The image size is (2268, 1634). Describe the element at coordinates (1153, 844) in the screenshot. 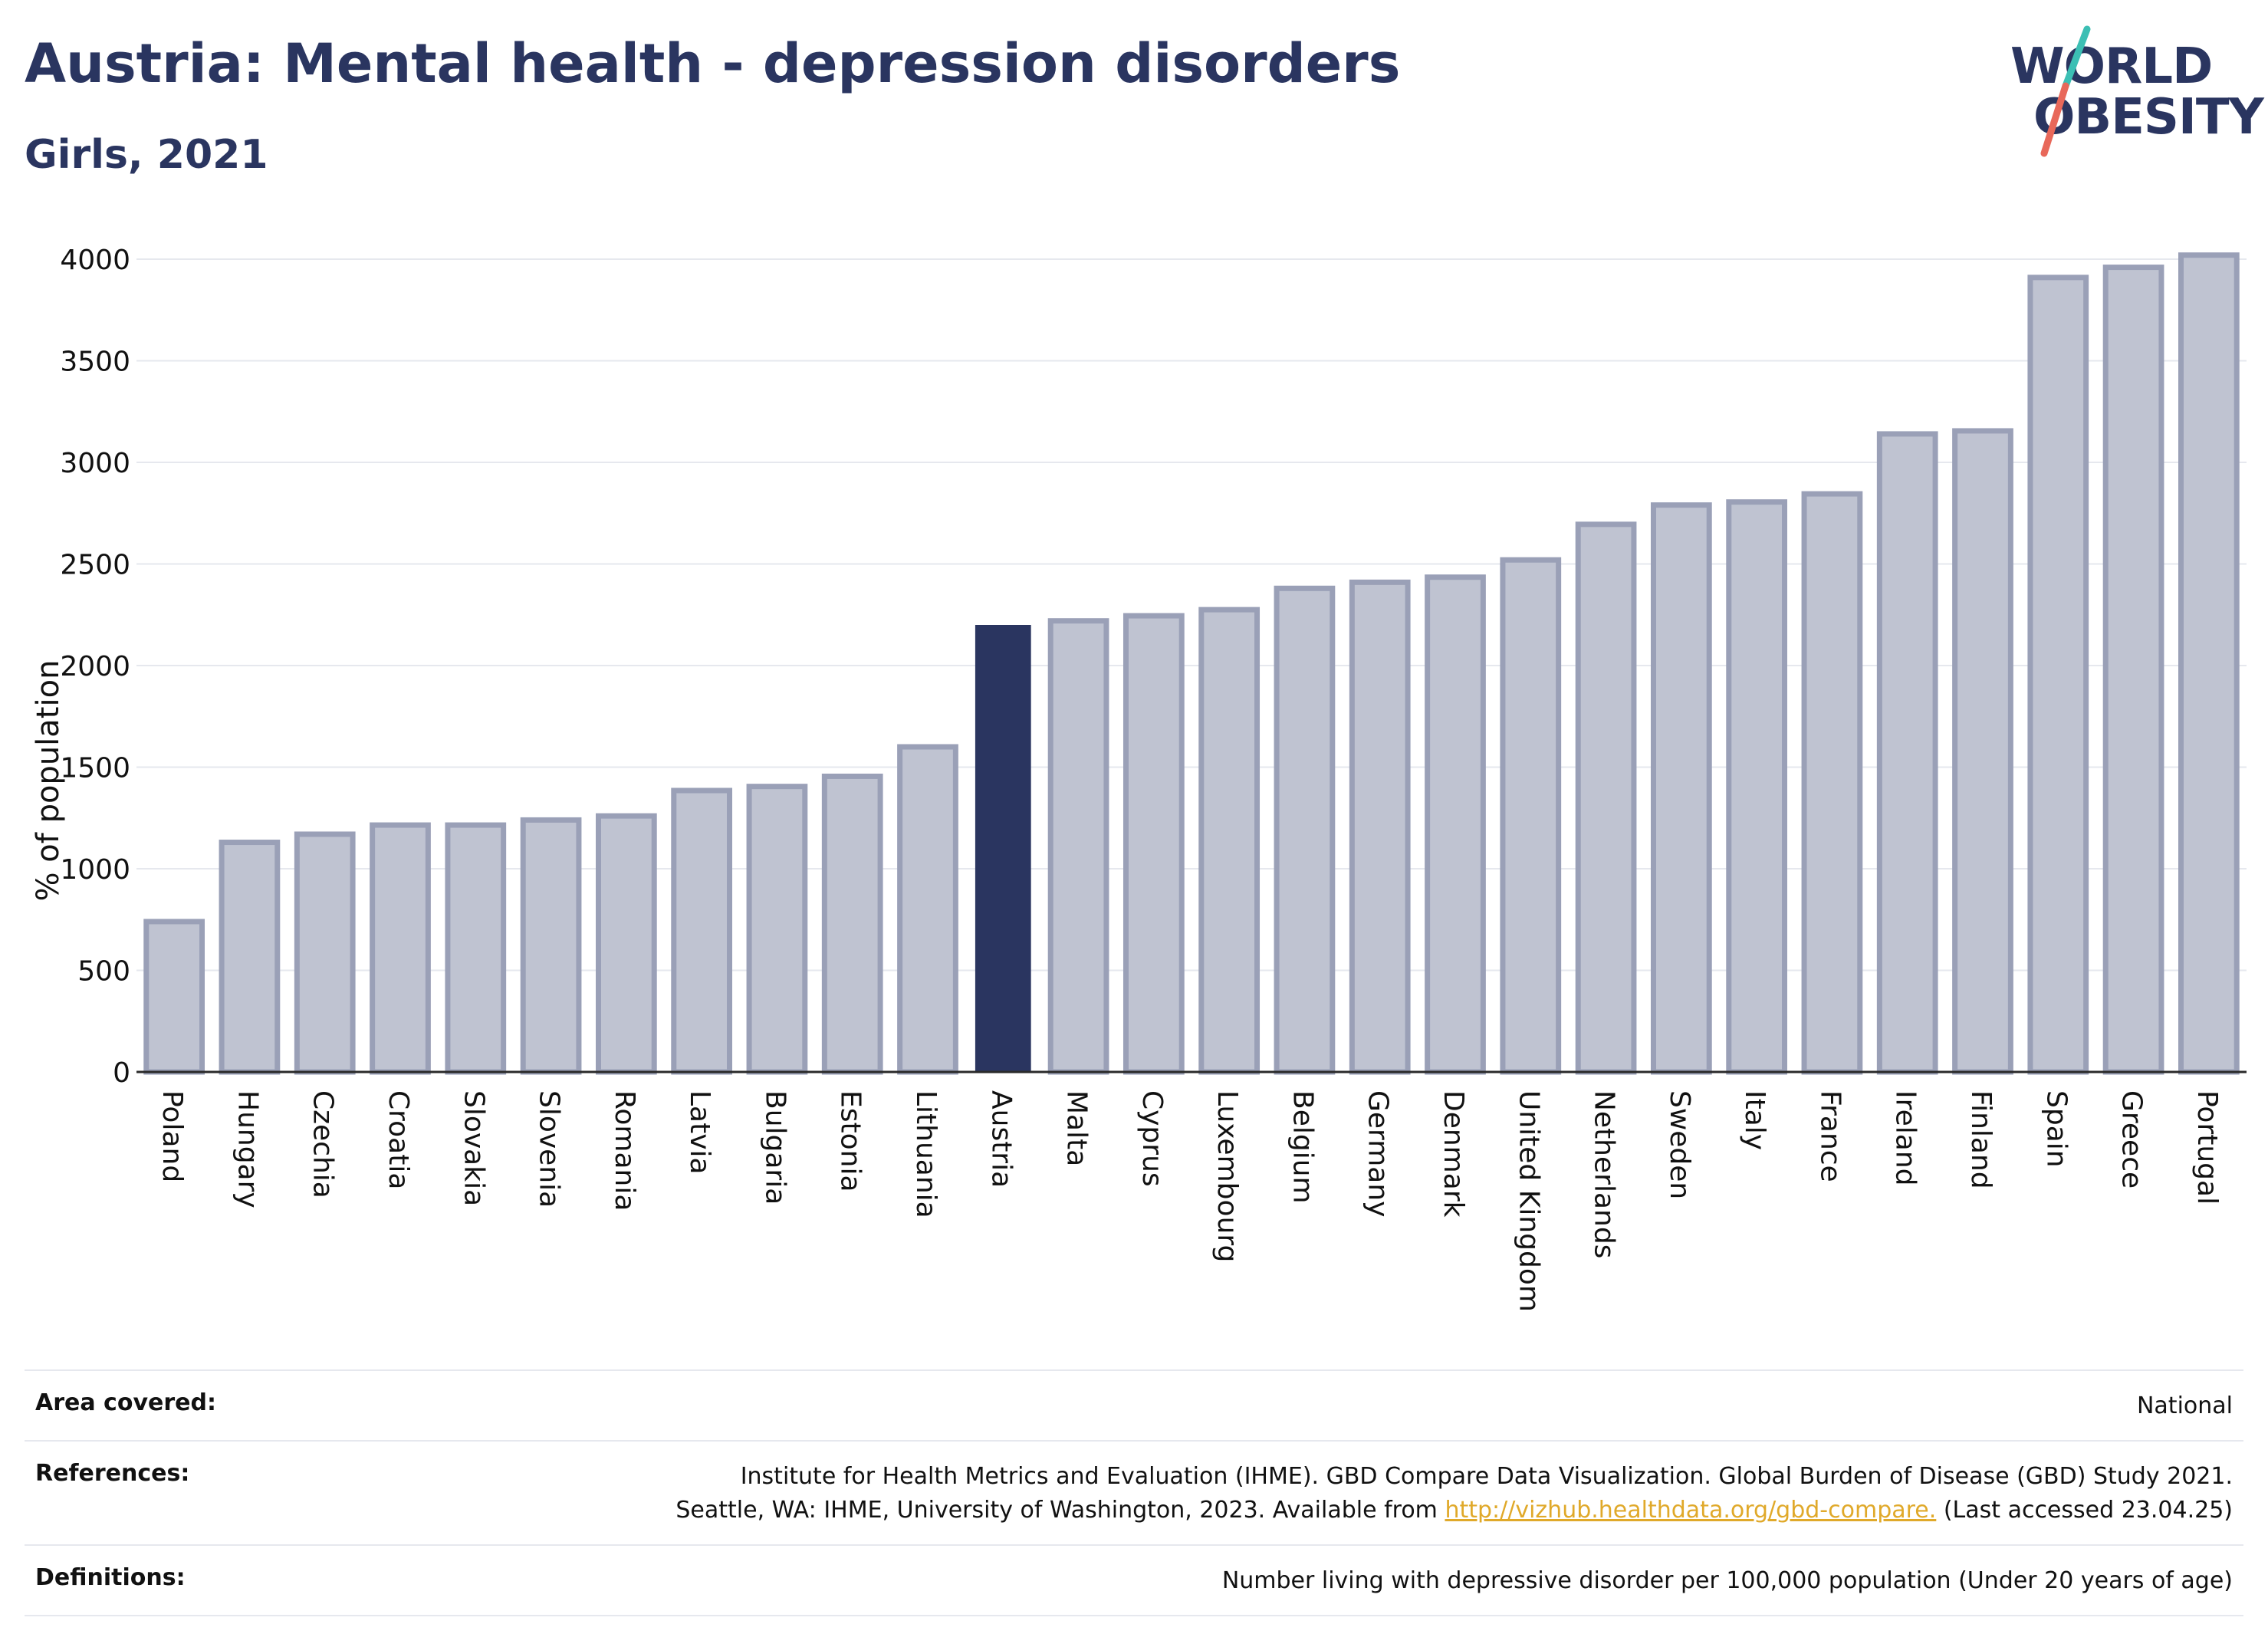

I see `bar-cyprus` at that location.